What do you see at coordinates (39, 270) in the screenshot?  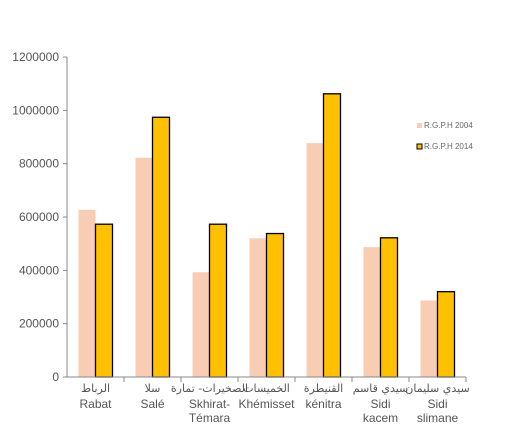 I see `y-tick-label: 400000` at bounding box center [39, 270].